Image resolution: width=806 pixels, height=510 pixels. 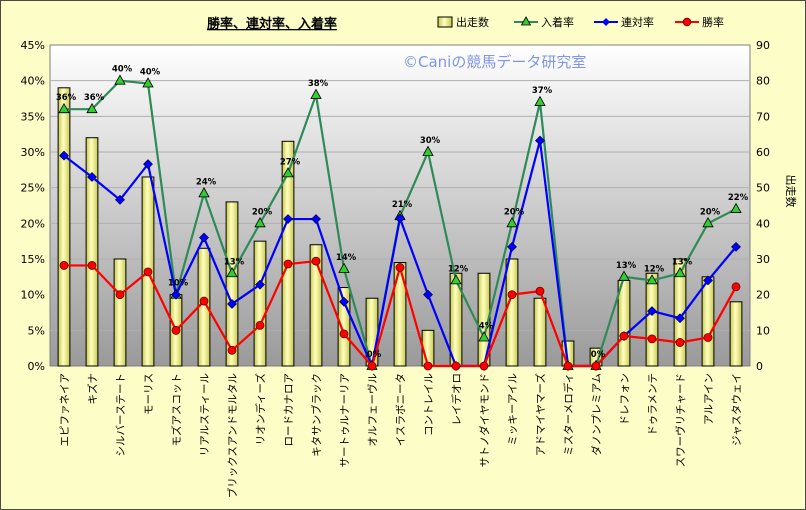 What do you see at coordinates (33, 116) in the screenshot?
I see `y-left-tick-label: 35%` at bounding box center [33, 116].